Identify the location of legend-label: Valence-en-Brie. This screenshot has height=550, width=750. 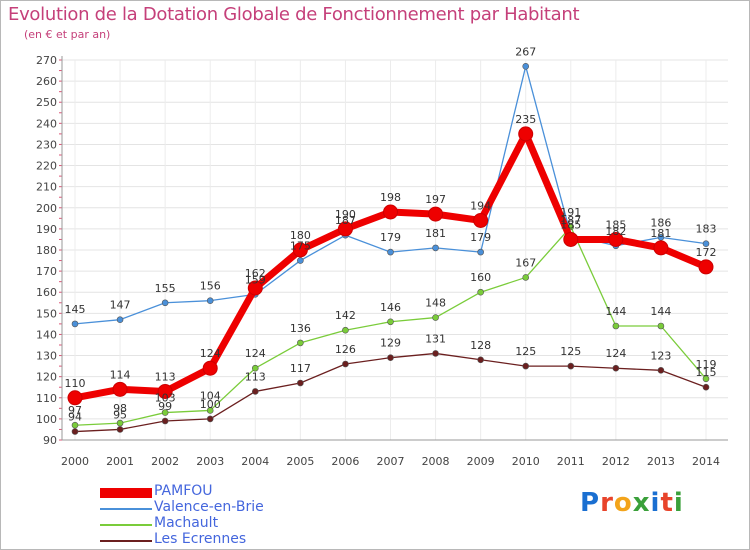
(209, 507).